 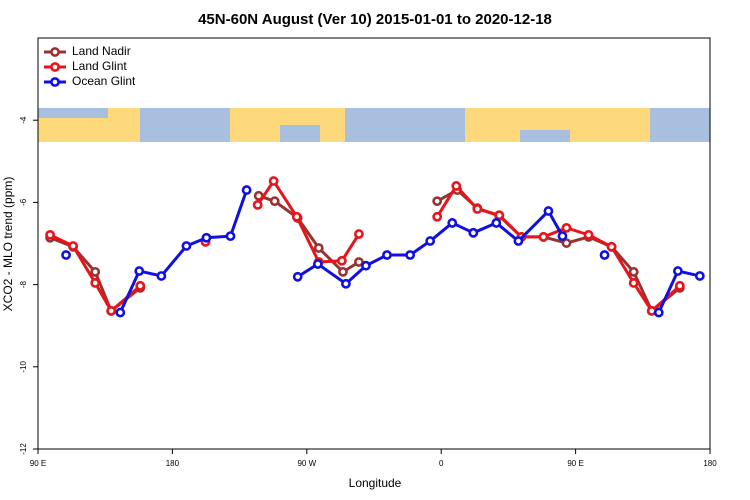 I want to click on y-tick-label: -6, so click(x=23, y=202).